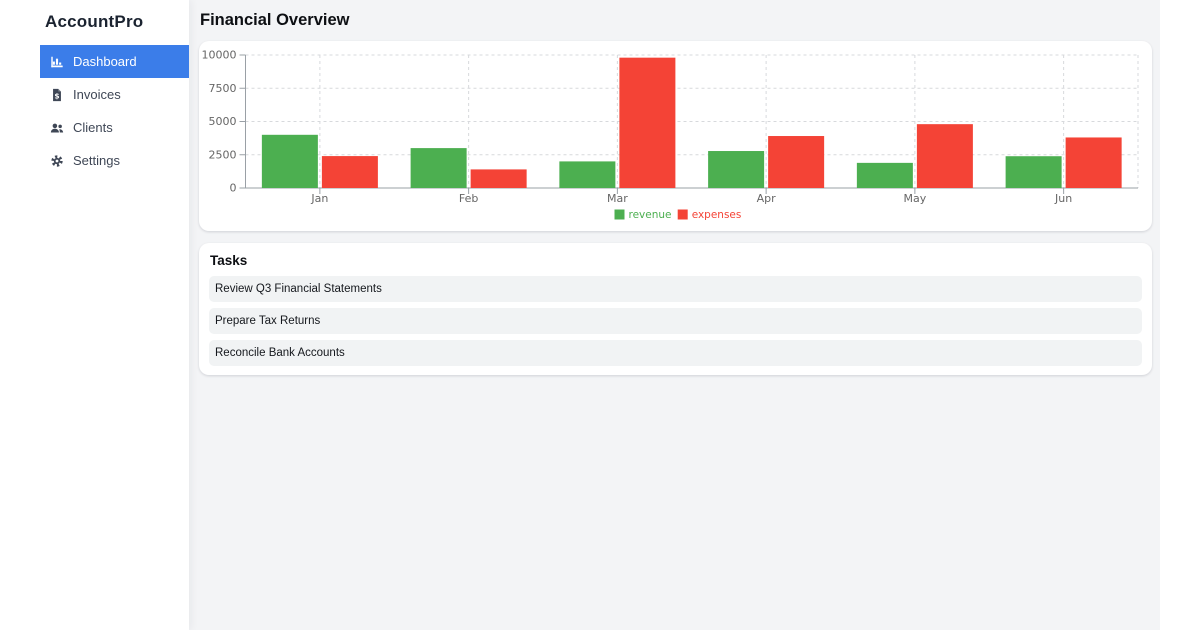  Describe the element at coordinates (105, 61) in the screenshot. I see `sidebar-item-label: Dashboard` at that location.